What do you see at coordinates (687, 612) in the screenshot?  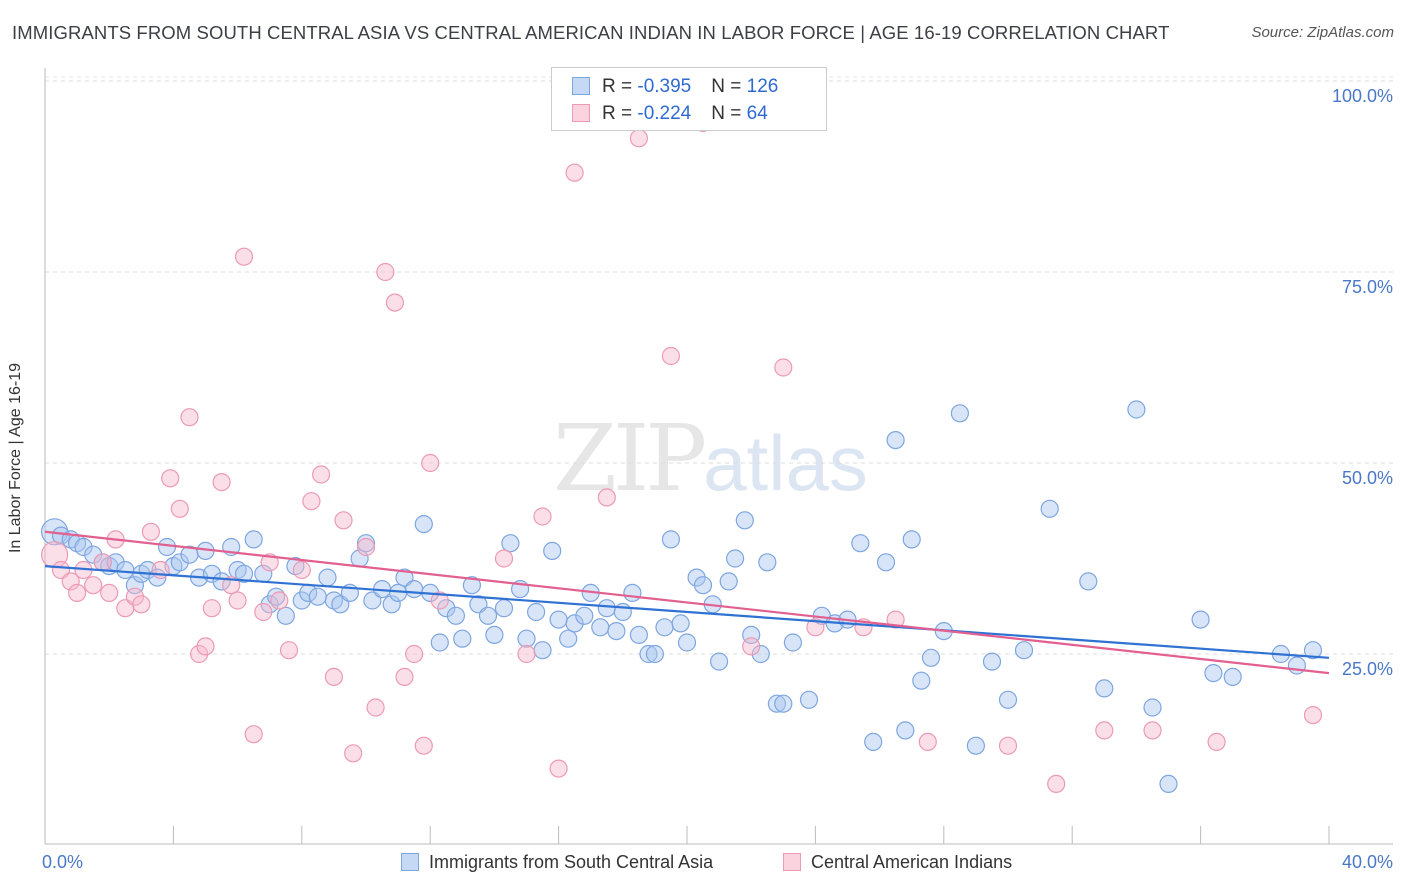 I see `blue-trend-line` at bounding box center [687, 612].